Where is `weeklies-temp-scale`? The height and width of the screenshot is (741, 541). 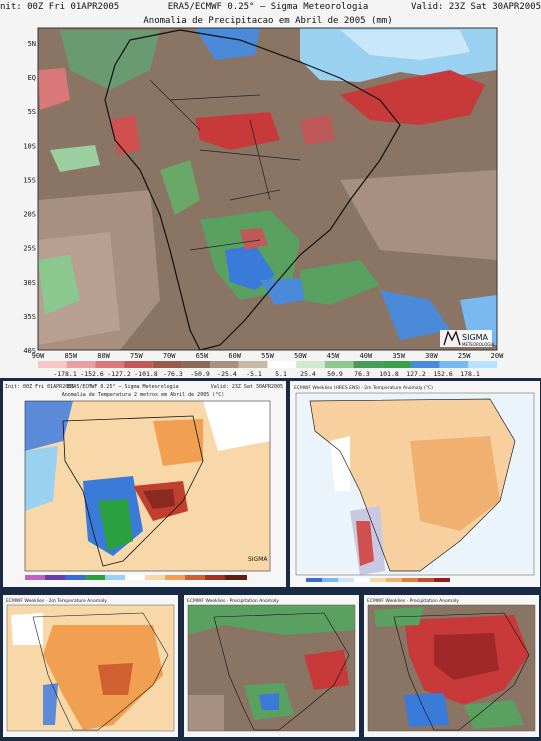 weeklies-temp-scale is located at coordinates (378, 580).